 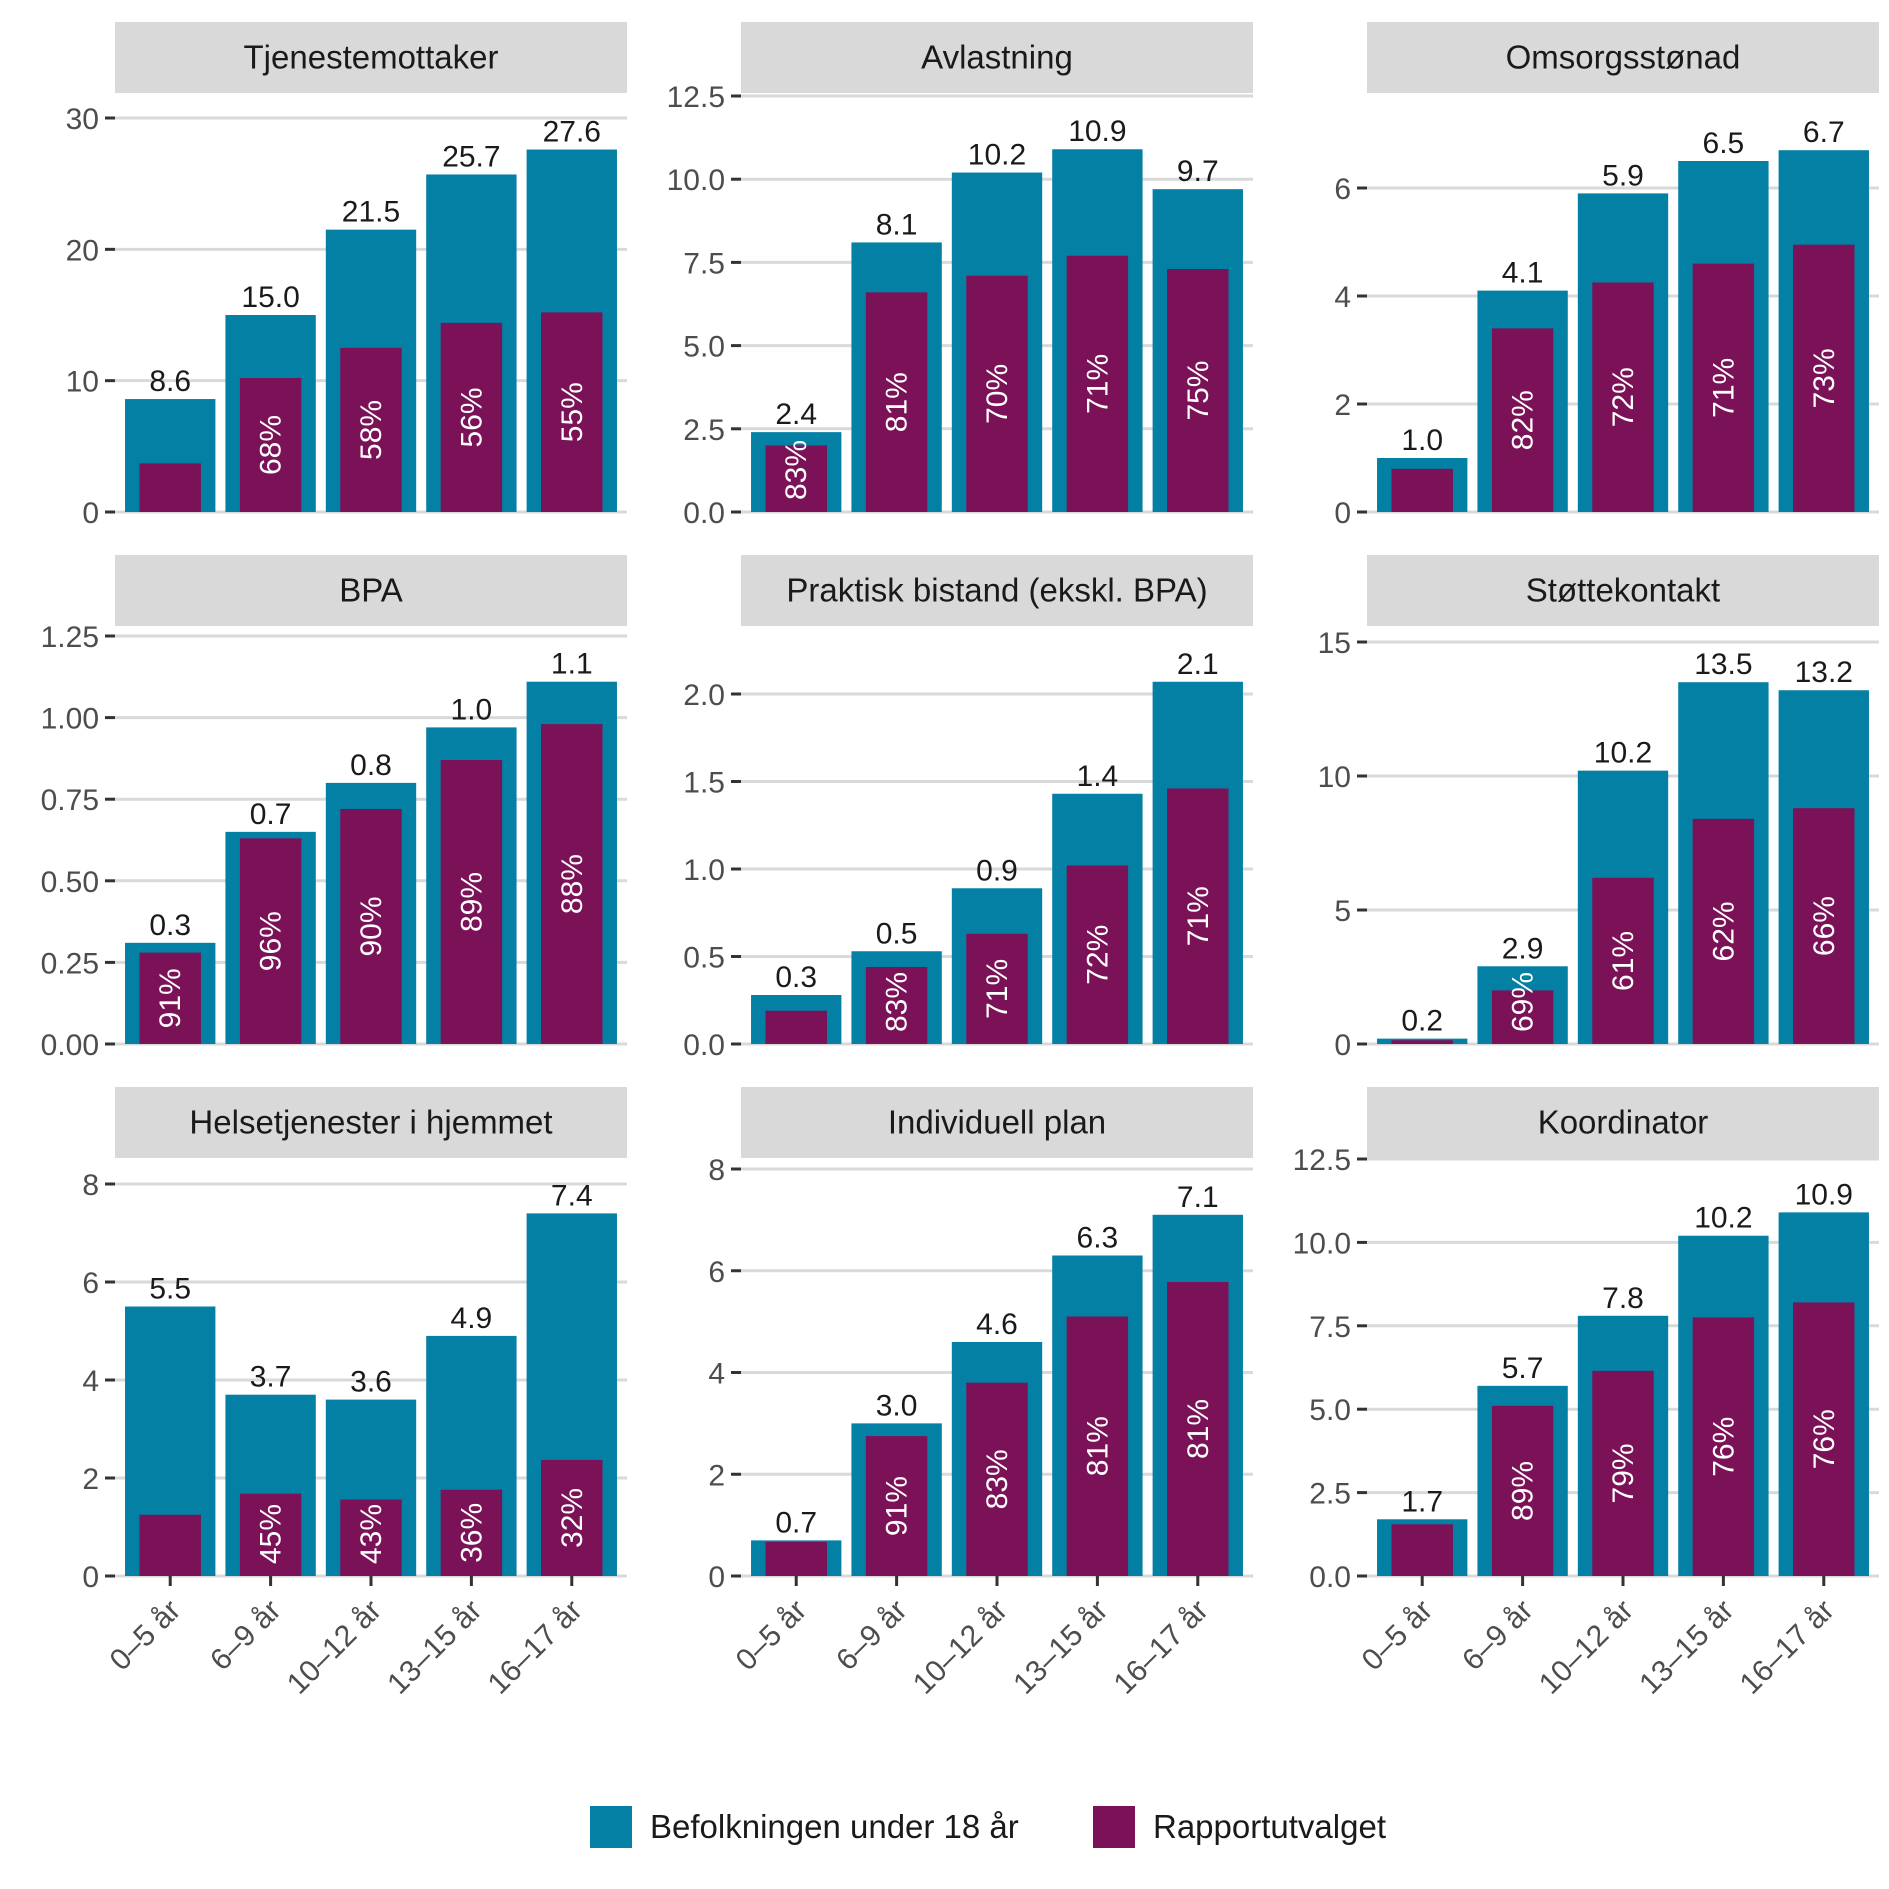 I want to click on y-tick-label: 1.5, so click(x=704, y=783).